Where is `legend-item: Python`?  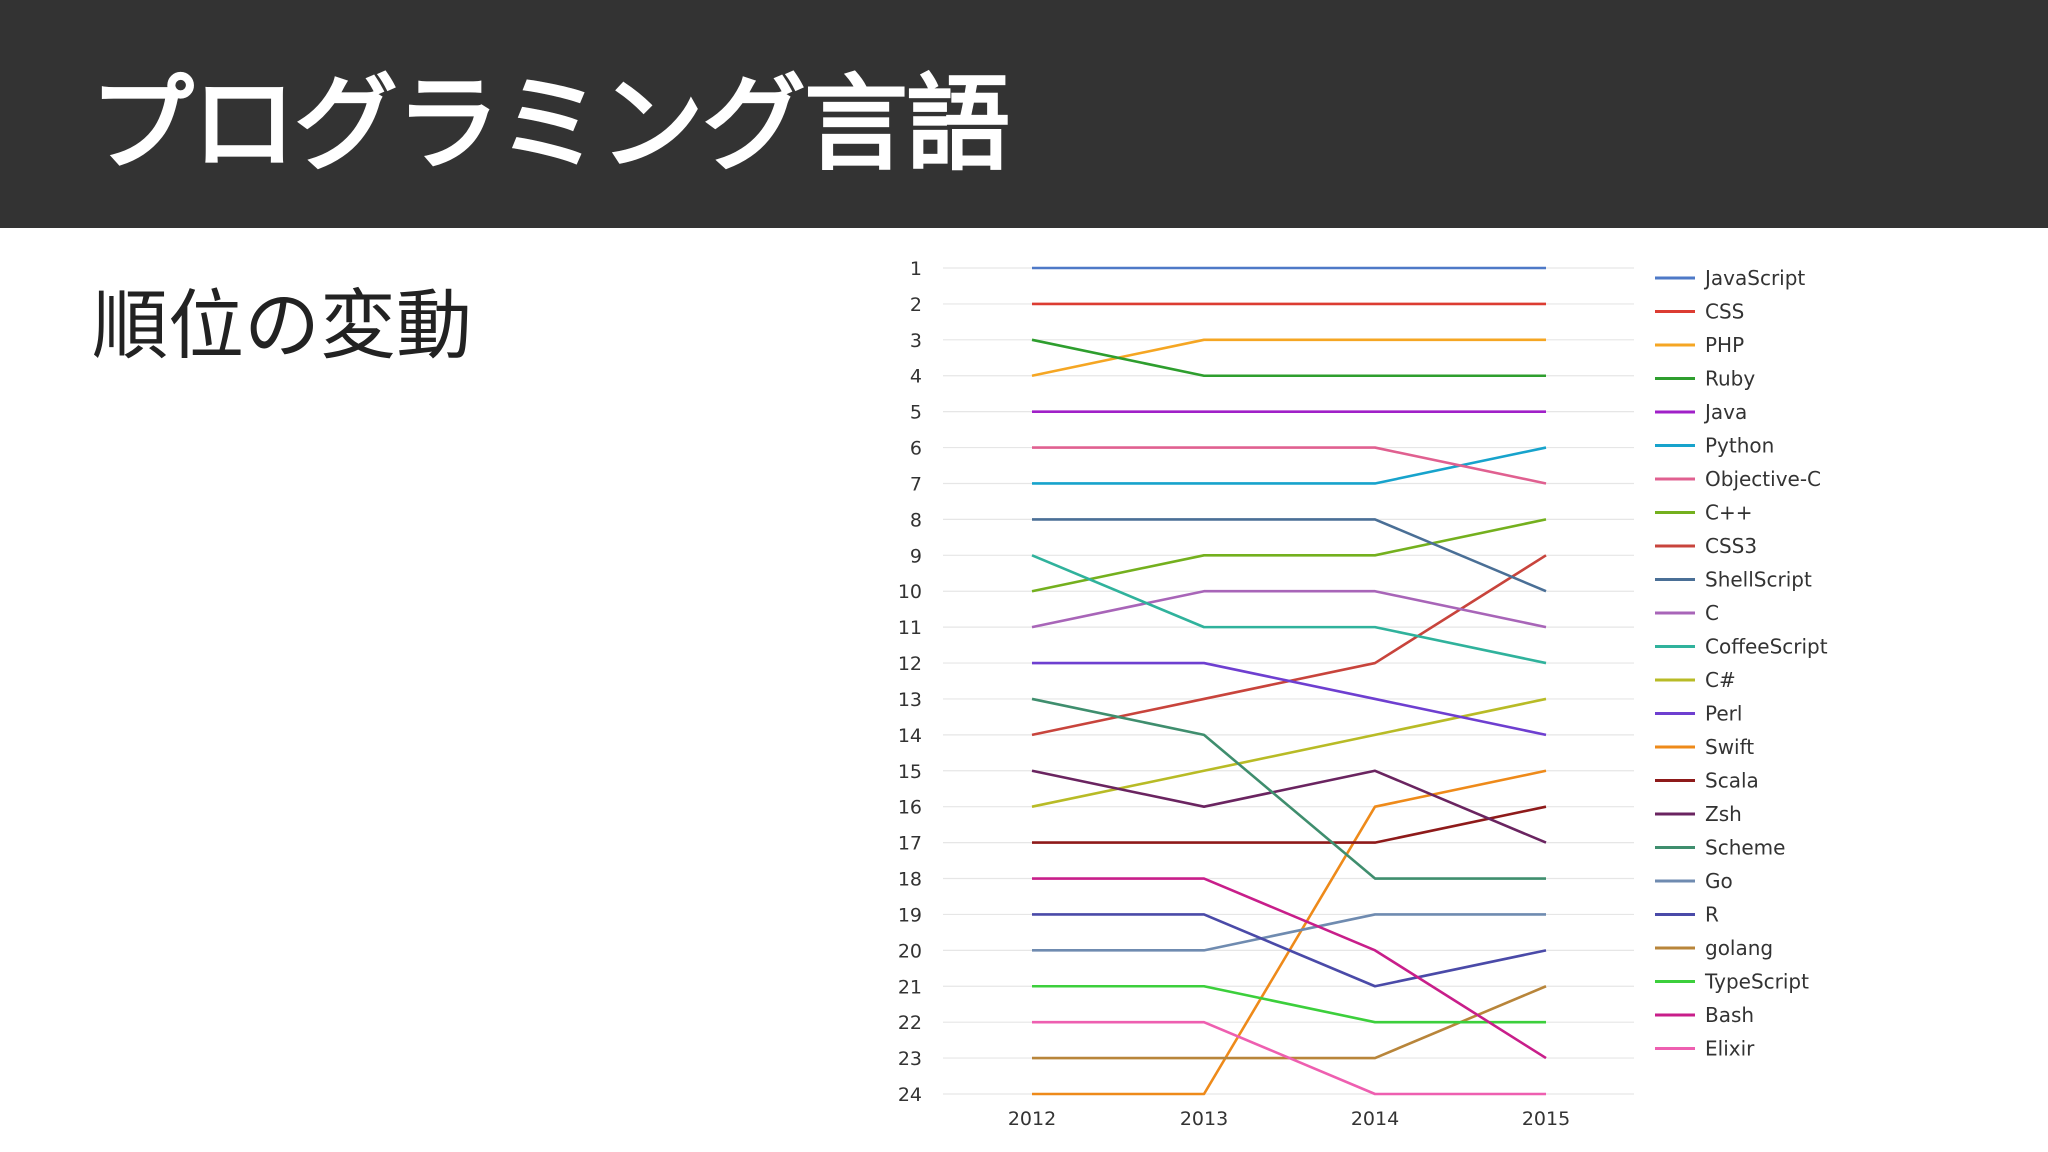 legend-item: Python is located at coordinates (1714, 446).